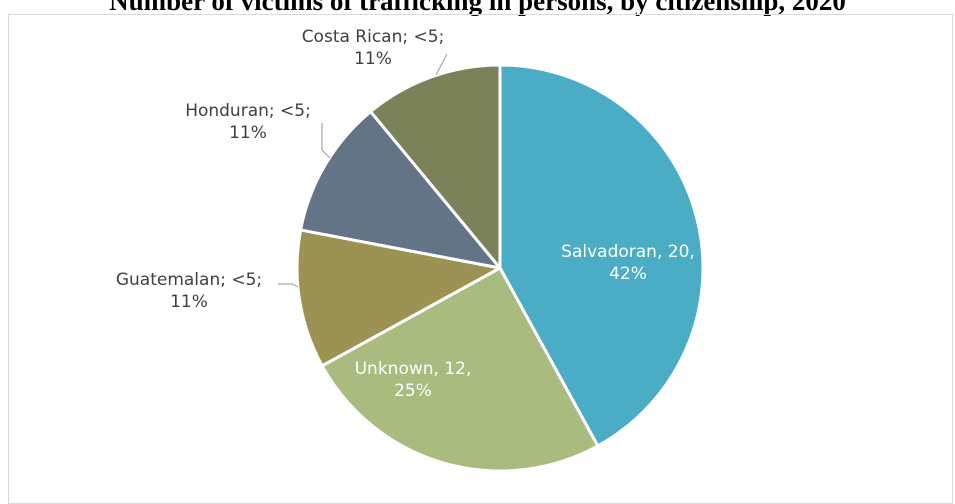  I want to click on leader-line-guatemalan, so click(288, 285).